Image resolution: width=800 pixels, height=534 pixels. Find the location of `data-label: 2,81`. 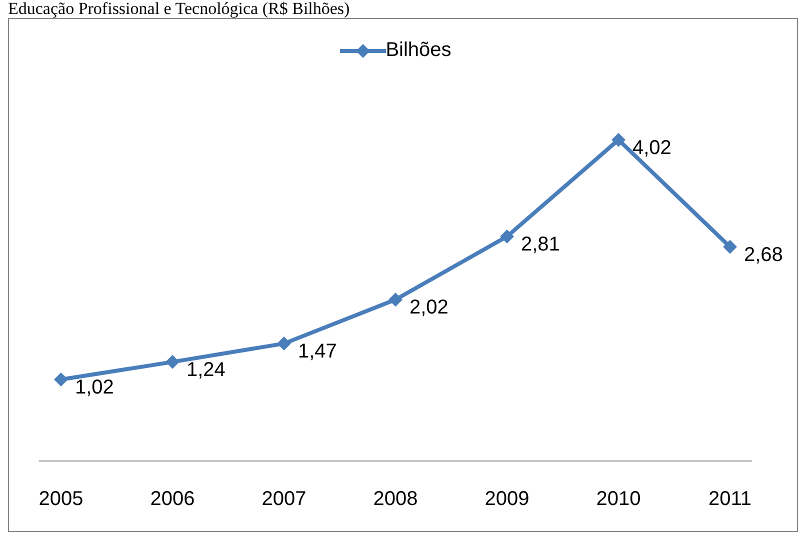

data-label: 2,81 is located at coordinates (540, 244).